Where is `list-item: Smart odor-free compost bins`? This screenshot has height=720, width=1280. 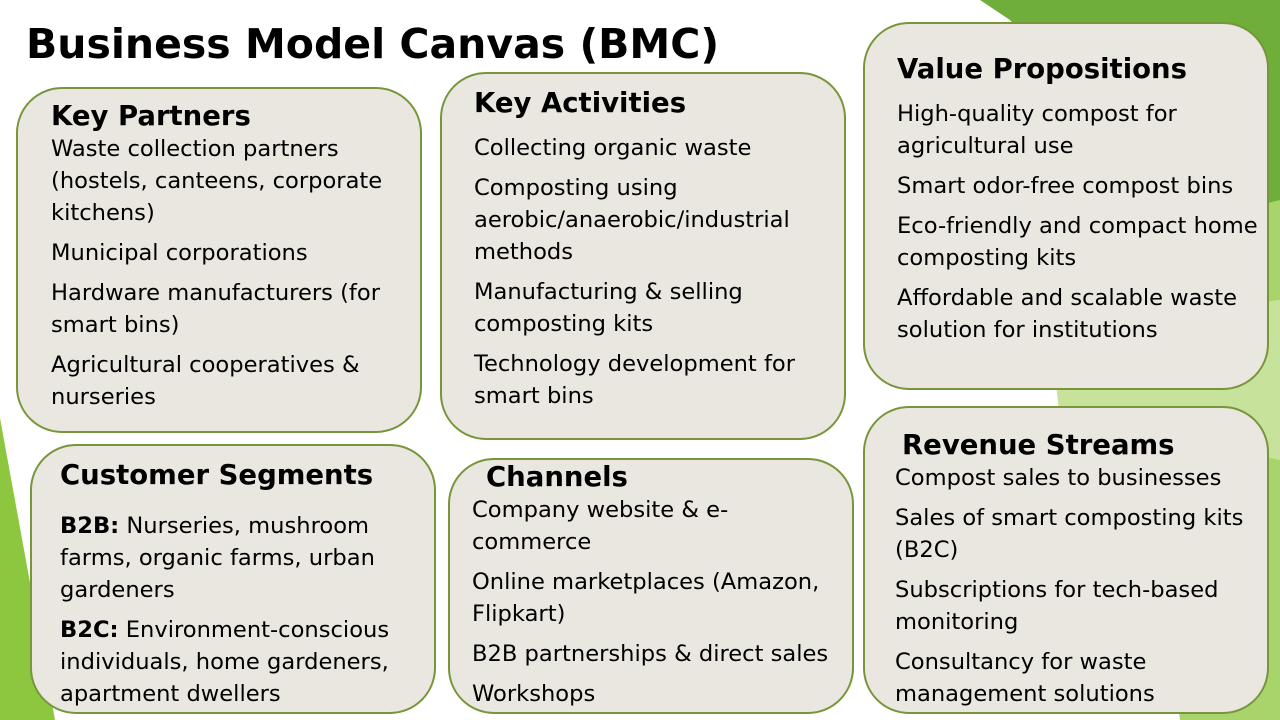 list-item: Smart odor-free compost bins is located at coordinates (1065, 186).